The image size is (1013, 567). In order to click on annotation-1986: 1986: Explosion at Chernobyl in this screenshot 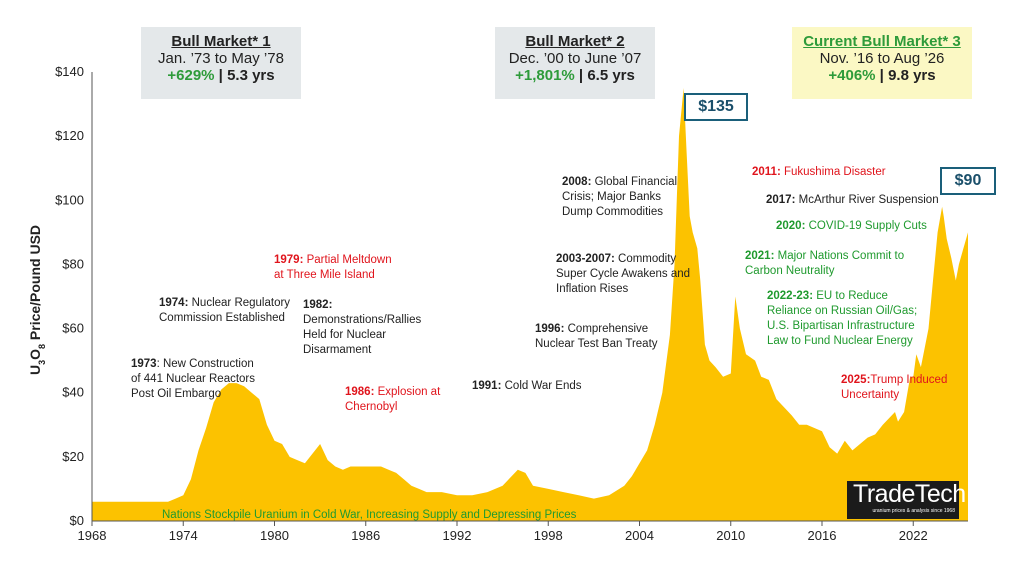, I will do `click(395, 400)`.